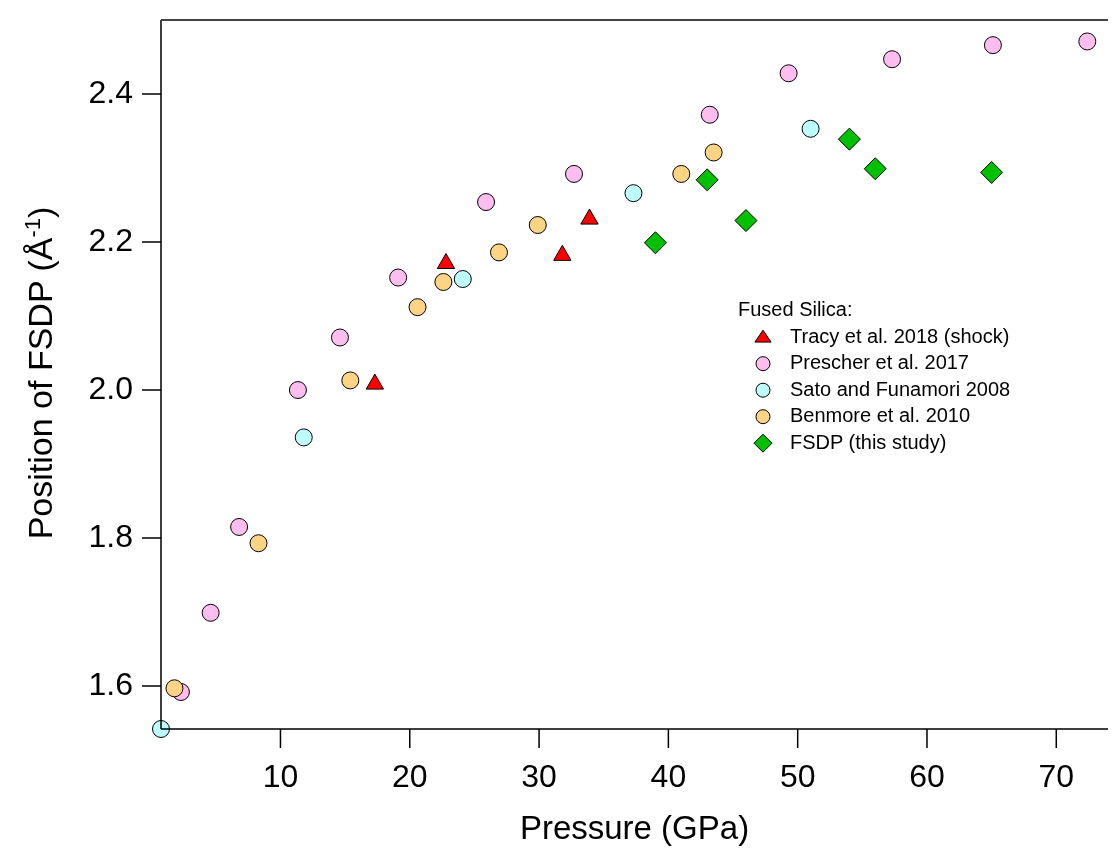  I want to click on y-tick-label: 1.8, so click(110, 535).